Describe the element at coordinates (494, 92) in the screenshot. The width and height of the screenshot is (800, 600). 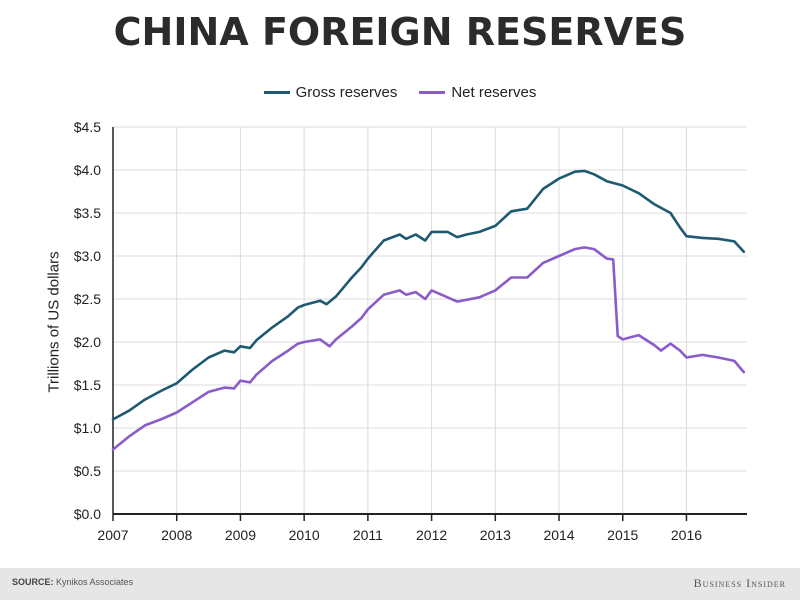
I see `legend-label-net: Net reserves` at that location.